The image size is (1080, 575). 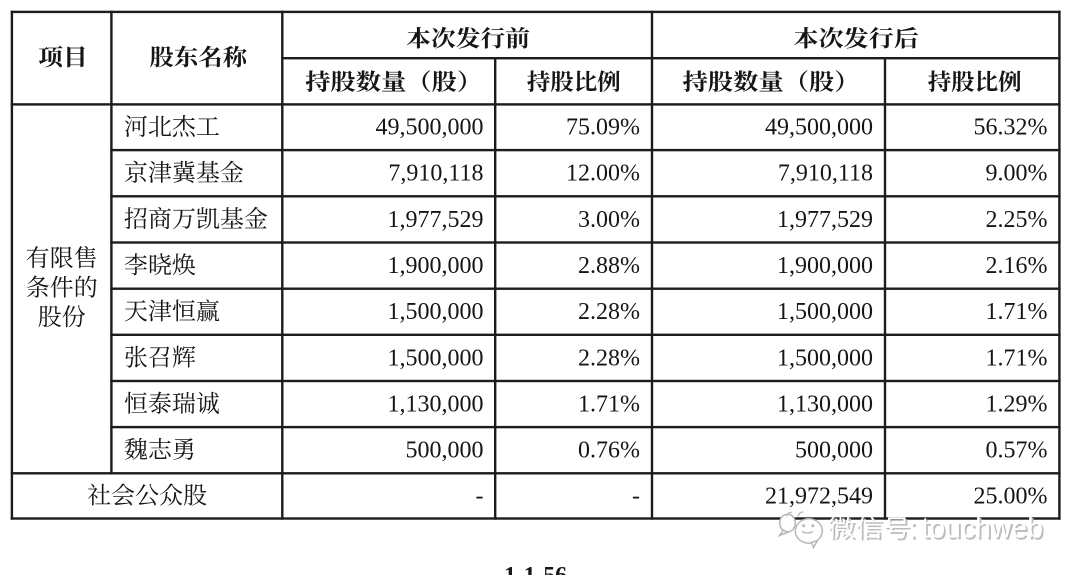 I want to click on svg-text: 1-1-56, so click(x=535, y=569).